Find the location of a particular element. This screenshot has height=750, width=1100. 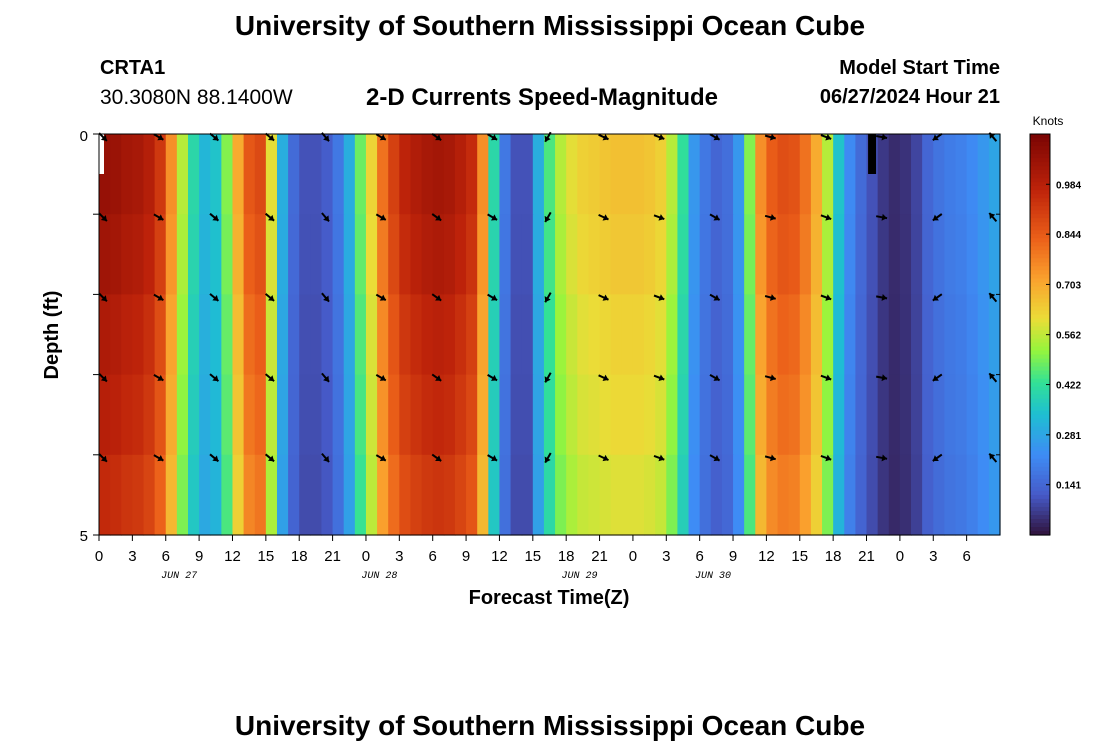

colorbar-tick-label: 0.562 is located at coordinates (1068, 336).